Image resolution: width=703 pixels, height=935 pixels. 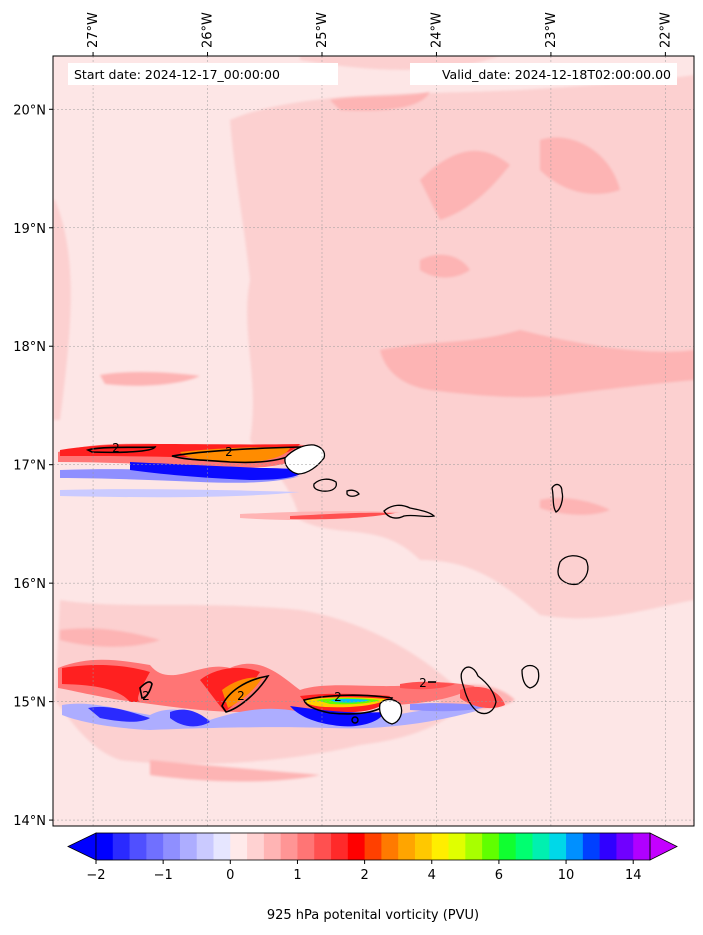 I want to click on island-boa-vista, so click(x=573, y=570).